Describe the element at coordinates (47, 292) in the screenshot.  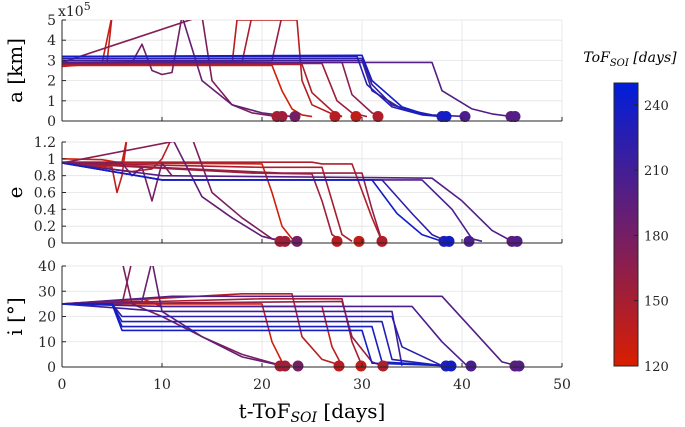
I see `y-tick-label: 30` at that location.